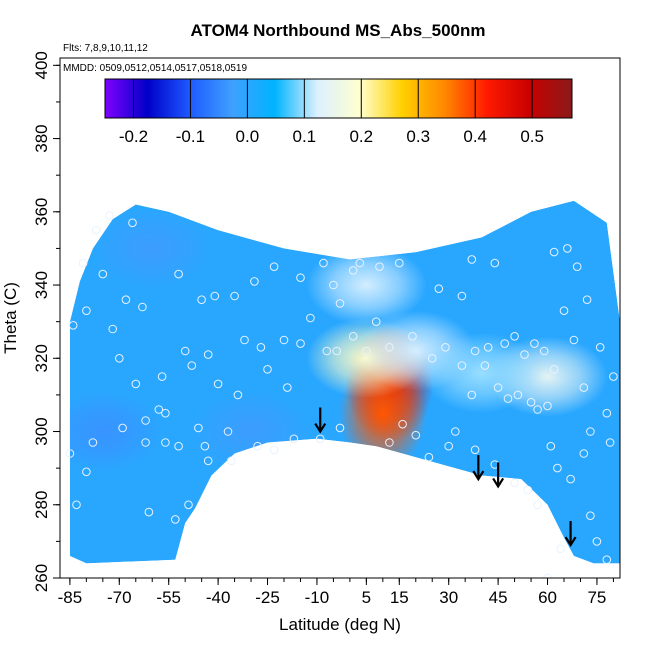 This screenshot has width=650, height=650. I want to click on x-tick-label: 75, so click(596, 597).